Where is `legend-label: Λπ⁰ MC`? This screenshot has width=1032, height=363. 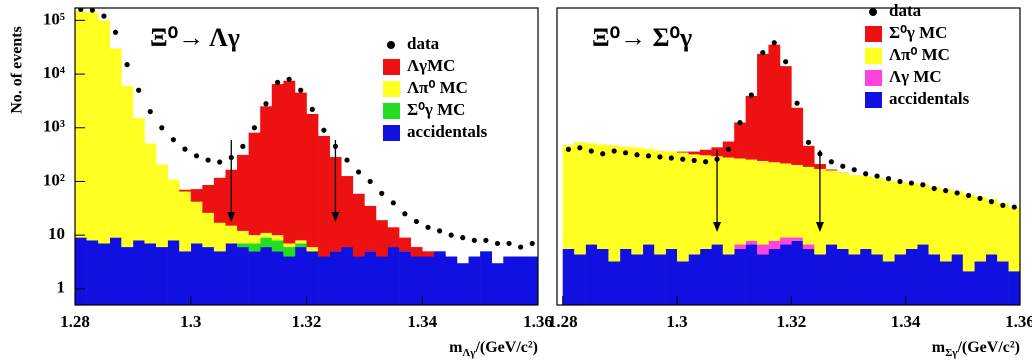 legend-label: Λπ⁰ MC is located at coordinates (437, 87).